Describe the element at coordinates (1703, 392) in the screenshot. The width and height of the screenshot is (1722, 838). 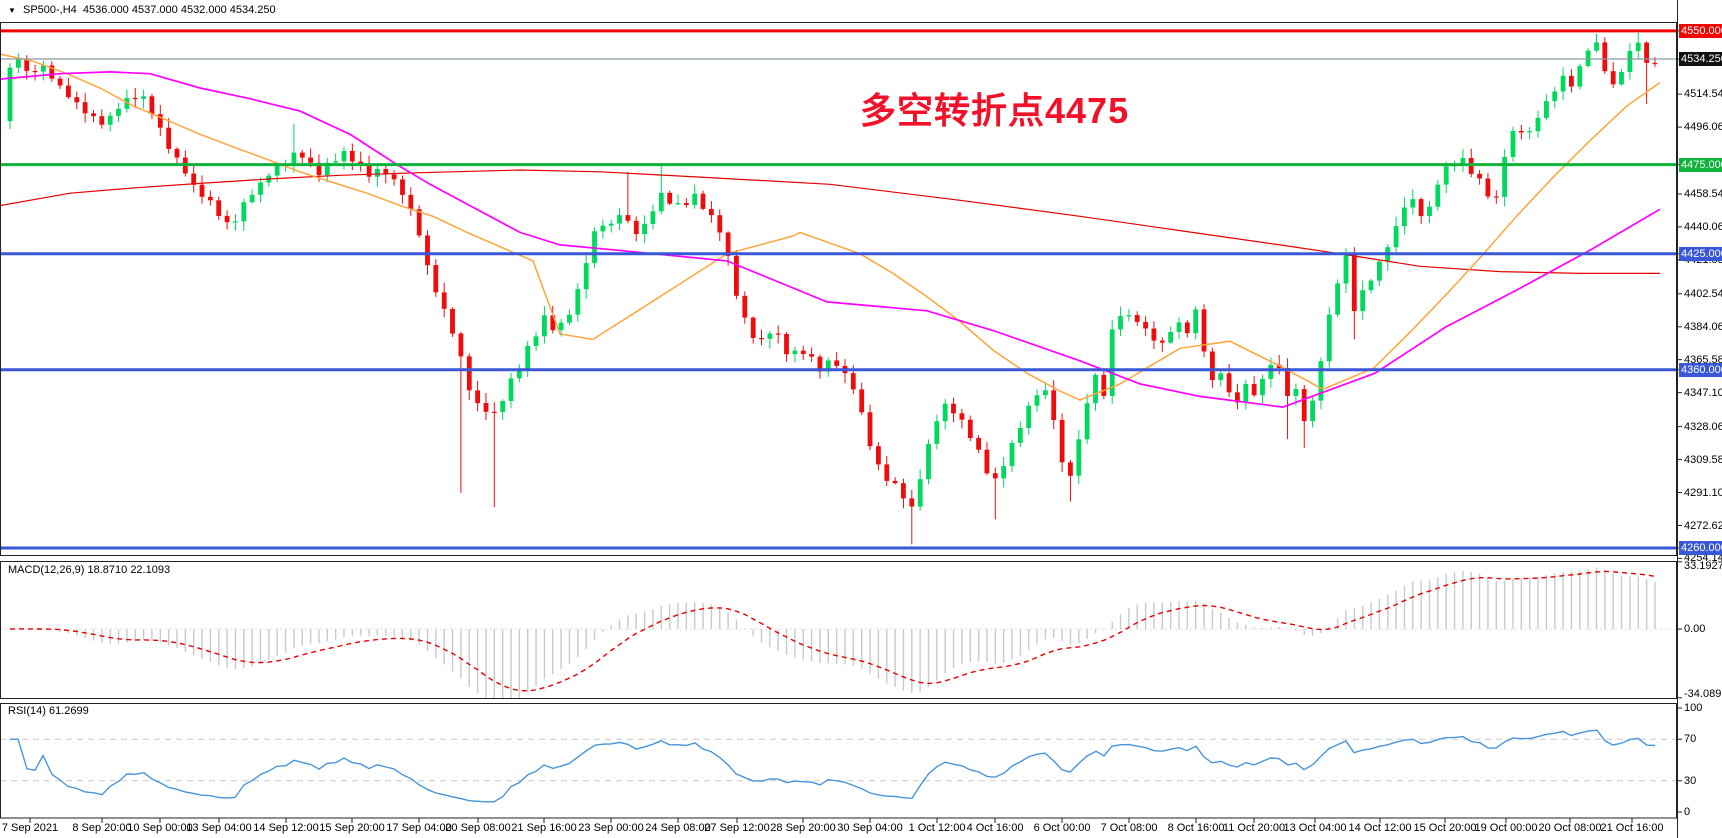
I see `price-scale-label: 4347.100` at that location.